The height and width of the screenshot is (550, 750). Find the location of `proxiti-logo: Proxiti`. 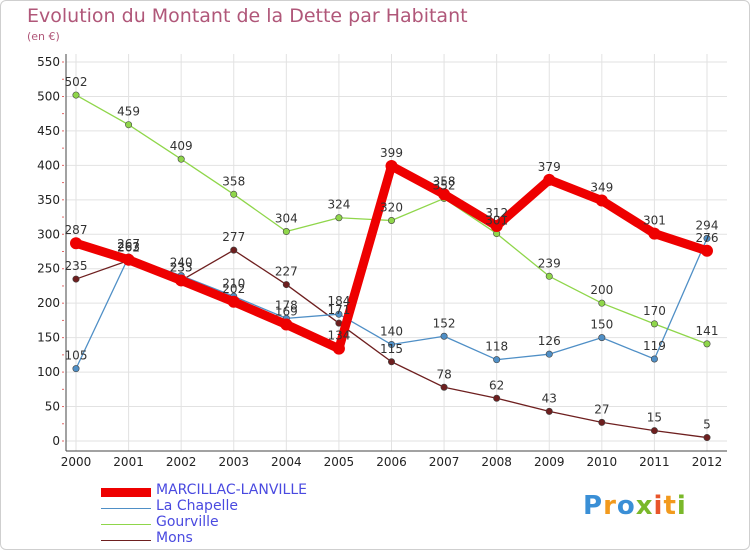

proxiti-logo: Proxiti is located at coordinates (635, 506).